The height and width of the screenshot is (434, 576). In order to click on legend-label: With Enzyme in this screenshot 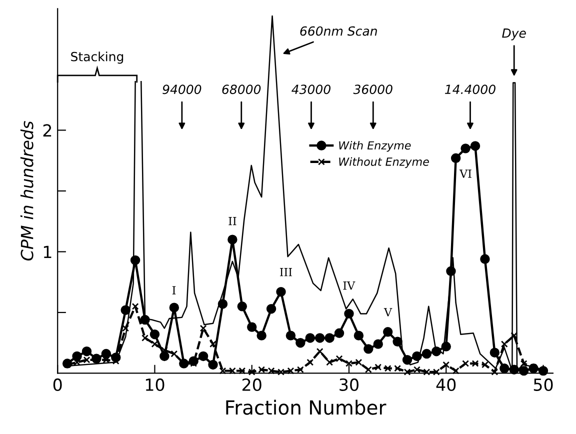, I will do `click(375, 146)`.